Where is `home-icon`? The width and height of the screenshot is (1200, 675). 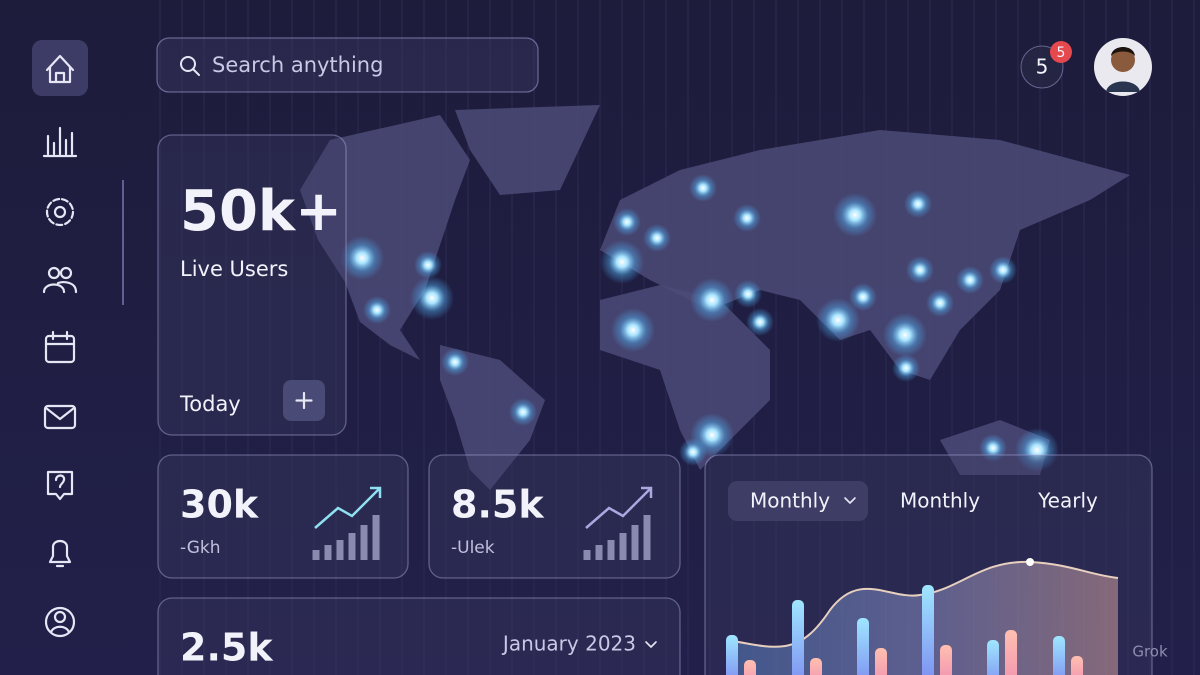 home-icon is located at coordinates (60, 69).